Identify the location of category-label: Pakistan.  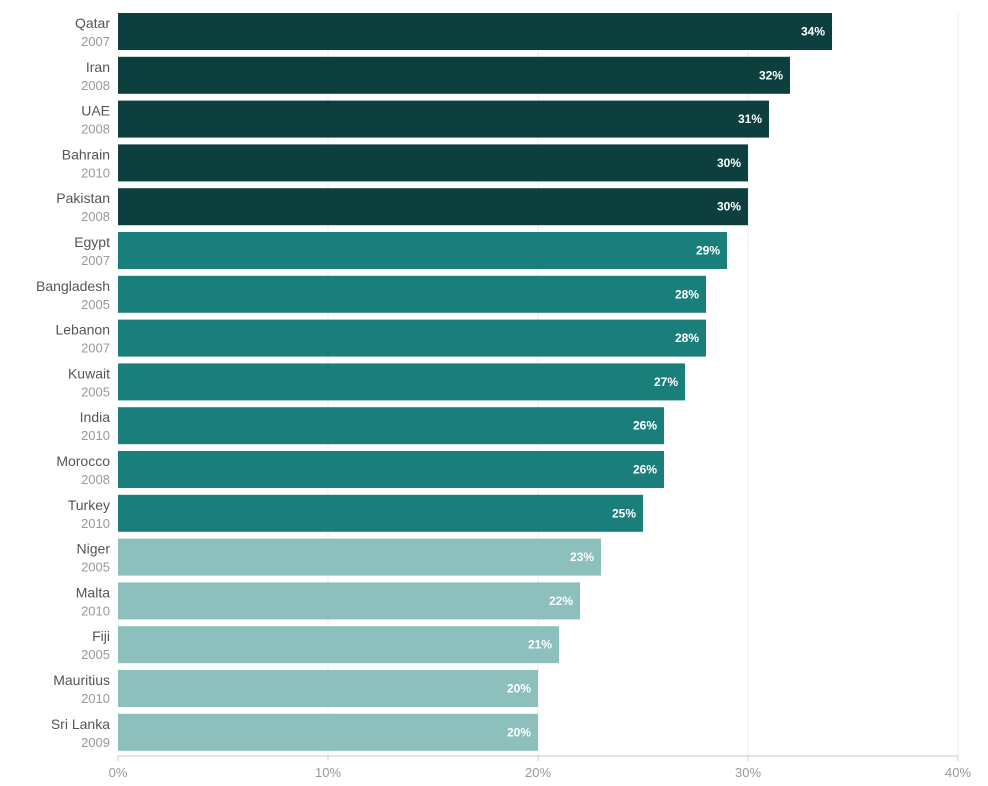
(83, 198).